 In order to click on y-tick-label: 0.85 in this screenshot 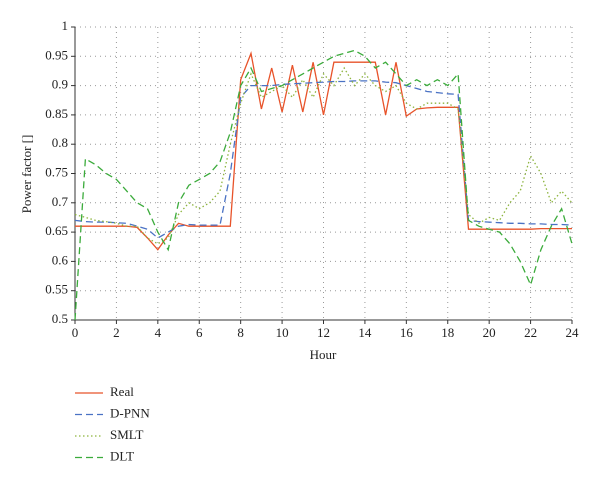, I will do `click(56, 113)`.